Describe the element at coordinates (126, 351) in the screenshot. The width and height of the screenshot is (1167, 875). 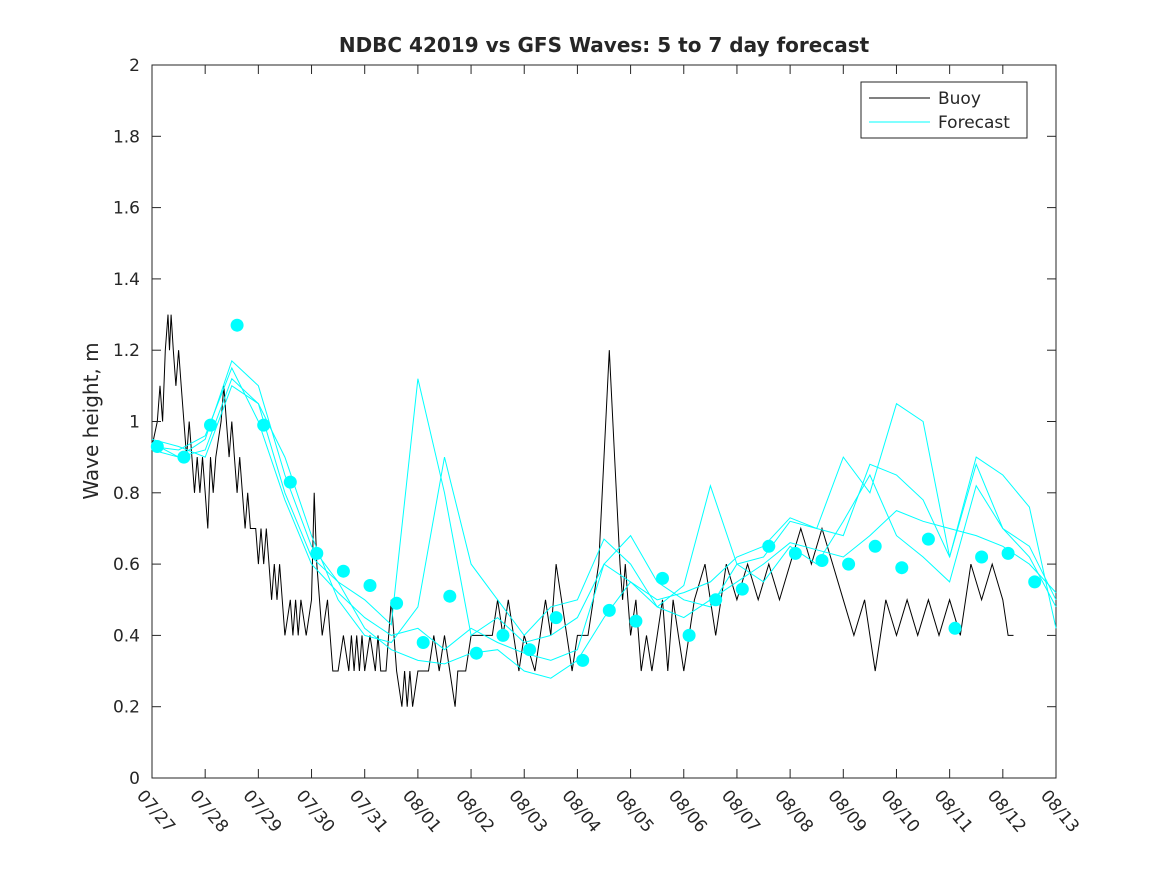
I see `y-tick-label-6: 1.2` at that location.